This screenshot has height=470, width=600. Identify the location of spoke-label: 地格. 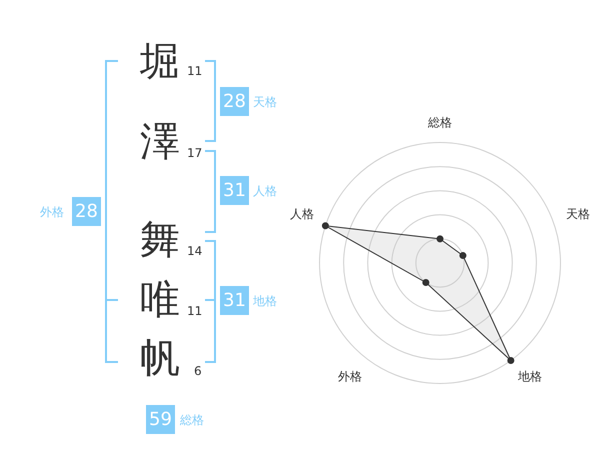
(529, 377).